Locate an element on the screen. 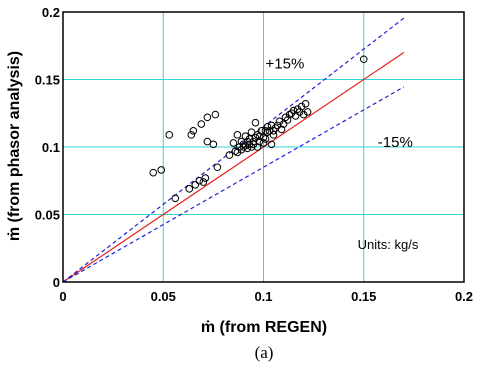 Image resolution: width=477 pixels, height=368 pixels. y-tick-label: 0.05 is located at coordinates (47, 215).